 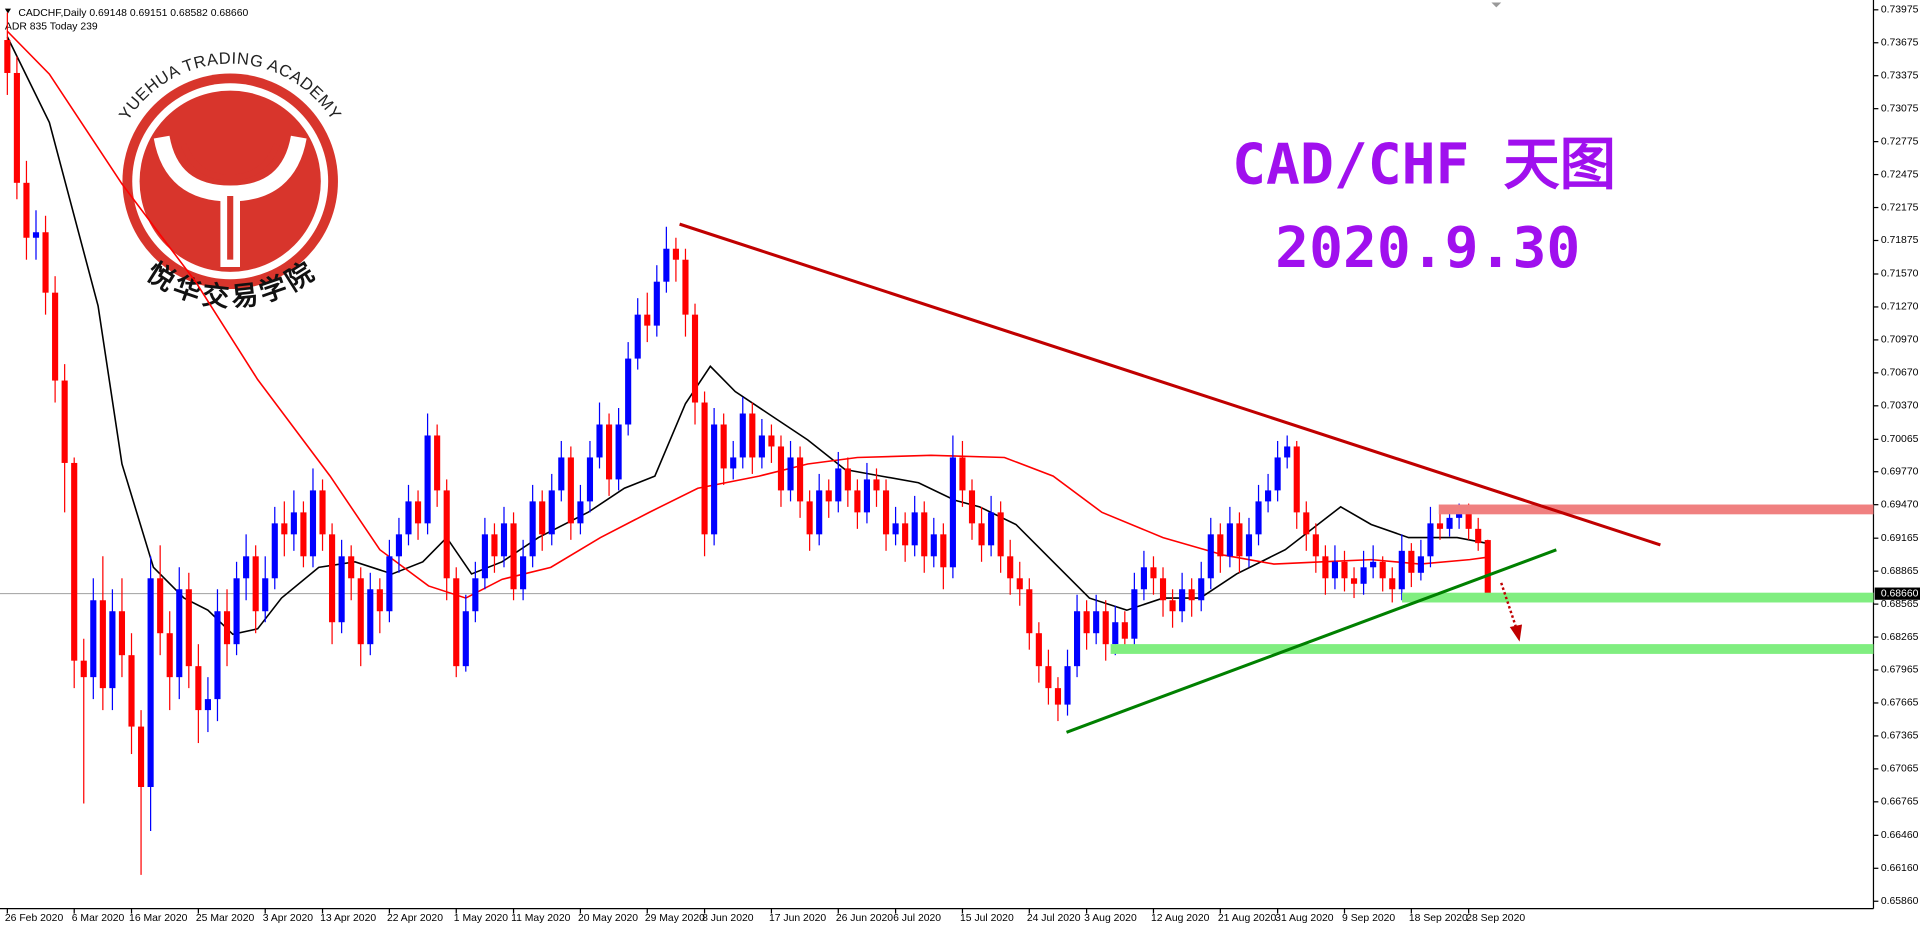 I want to click on logo: YUEHUA TRADING ACADEMY 悦华交易学院, so click(x=230, y=181).